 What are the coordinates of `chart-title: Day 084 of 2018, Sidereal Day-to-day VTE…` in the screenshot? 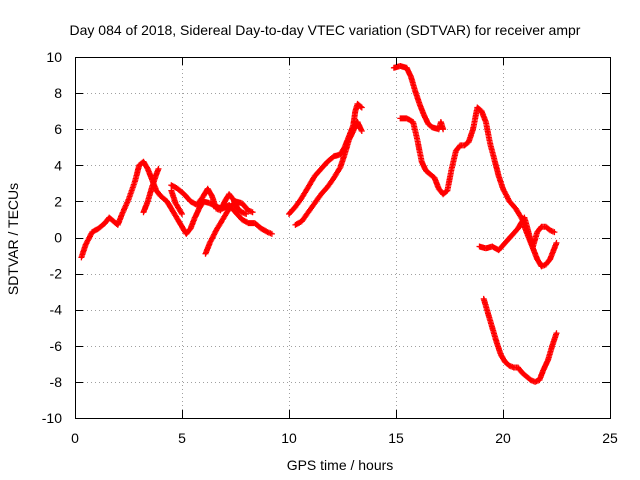 It's located at (325, 30).